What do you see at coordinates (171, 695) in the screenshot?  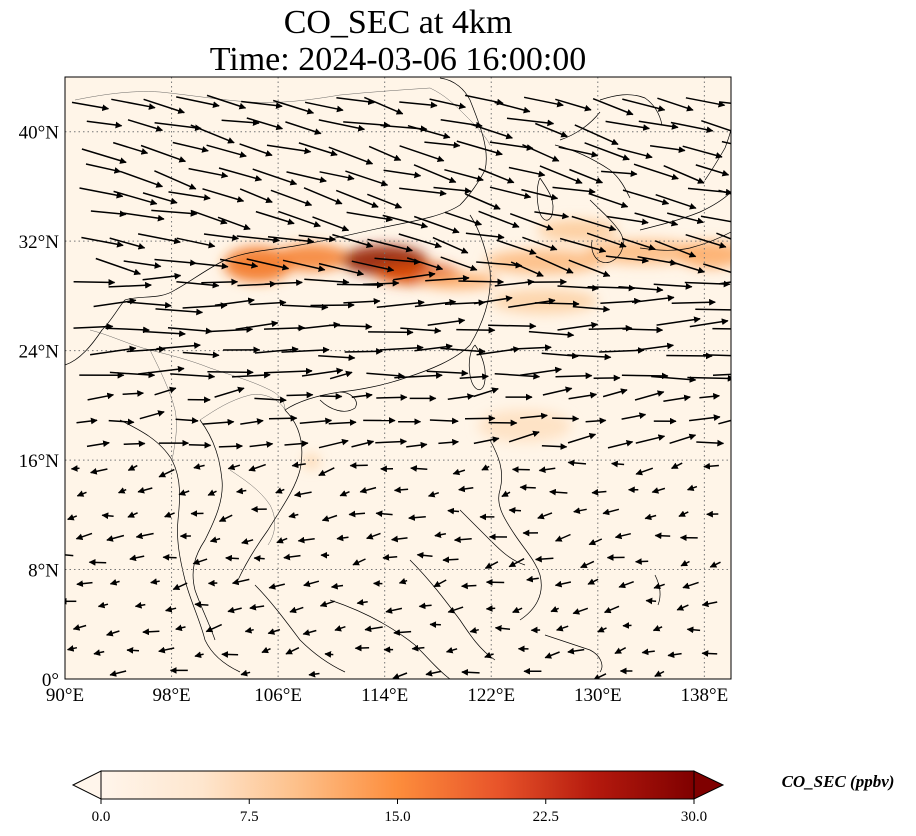 I see `lon-tick-label: 98°E` at bounding box center [171, 695].